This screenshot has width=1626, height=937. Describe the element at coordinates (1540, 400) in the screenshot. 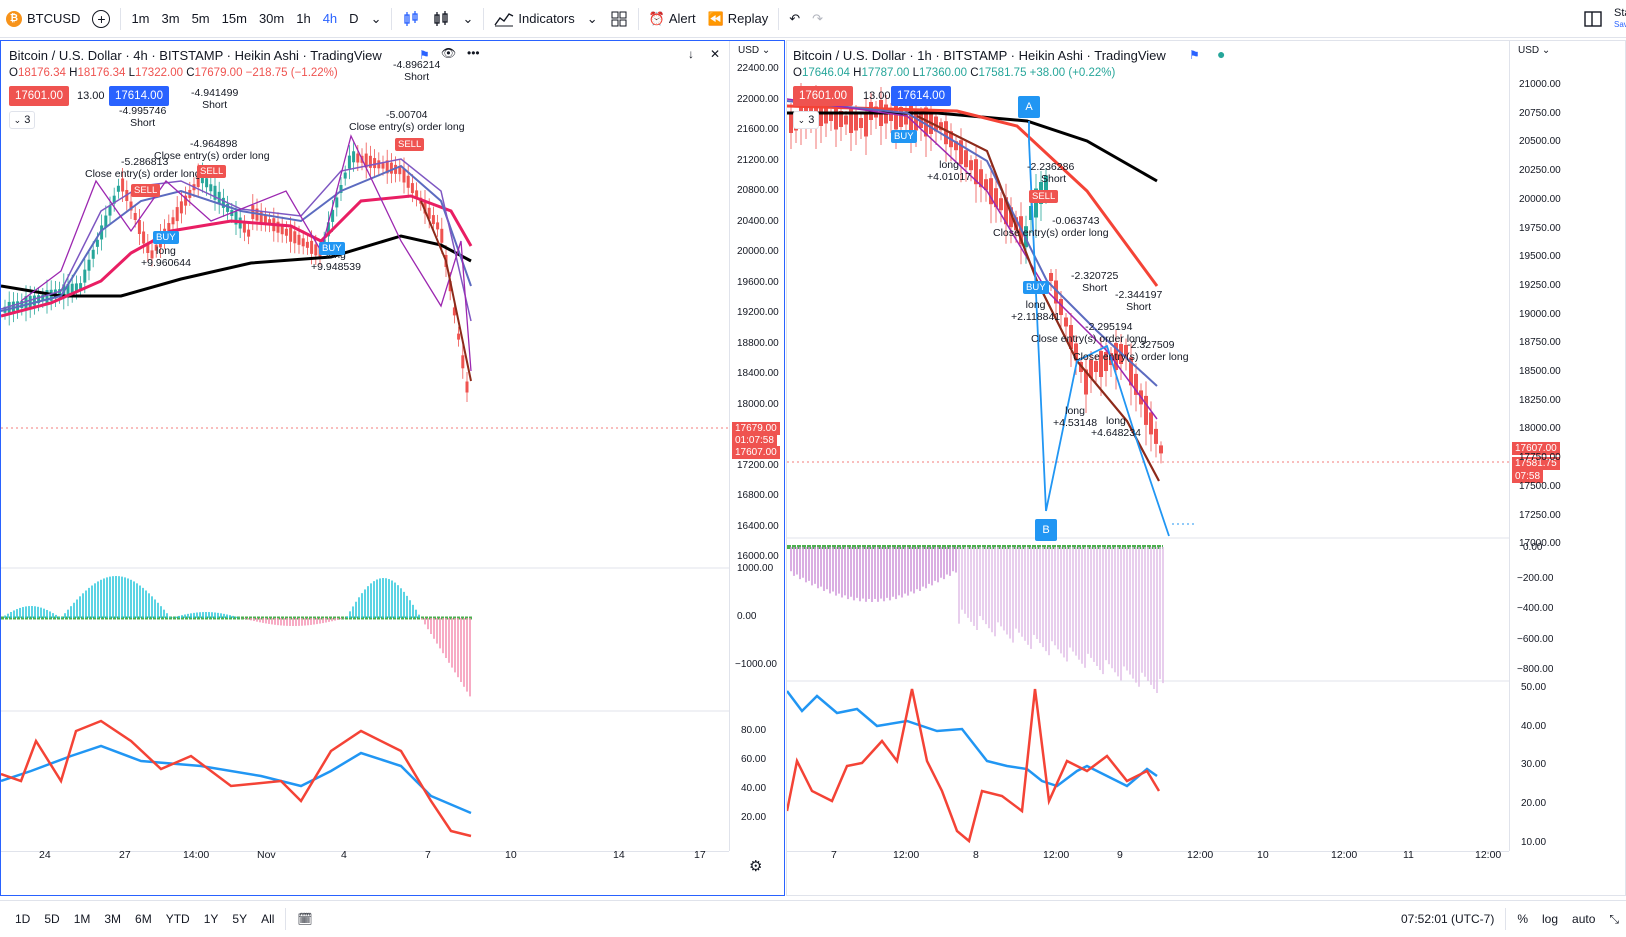

I see `price-axis-label: 18250.00` at that location.